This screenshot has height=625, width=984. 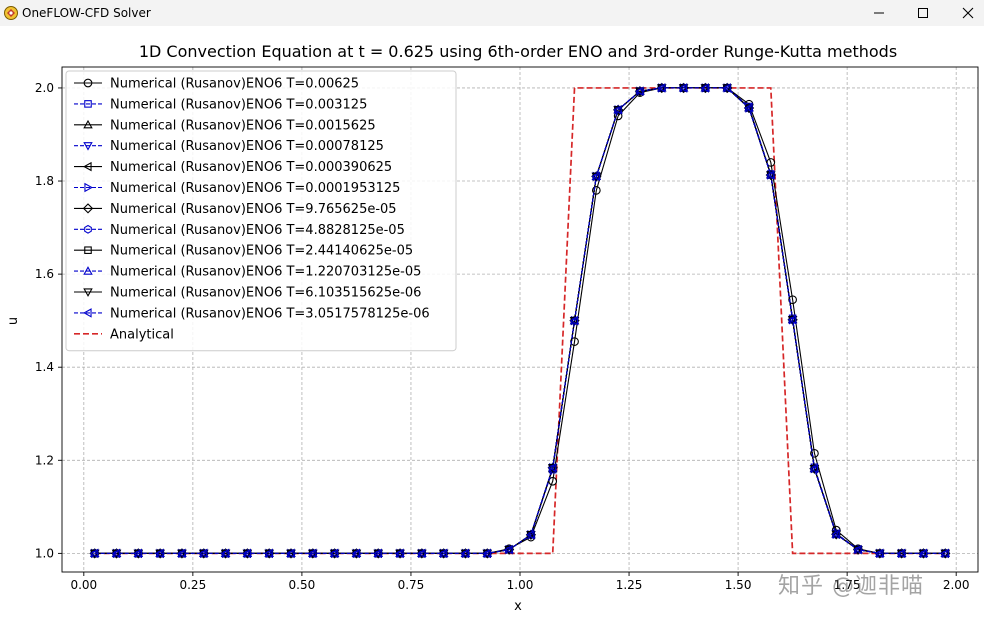 I want to click on x-tick-label: 0.50, so click(x=302, y=585).